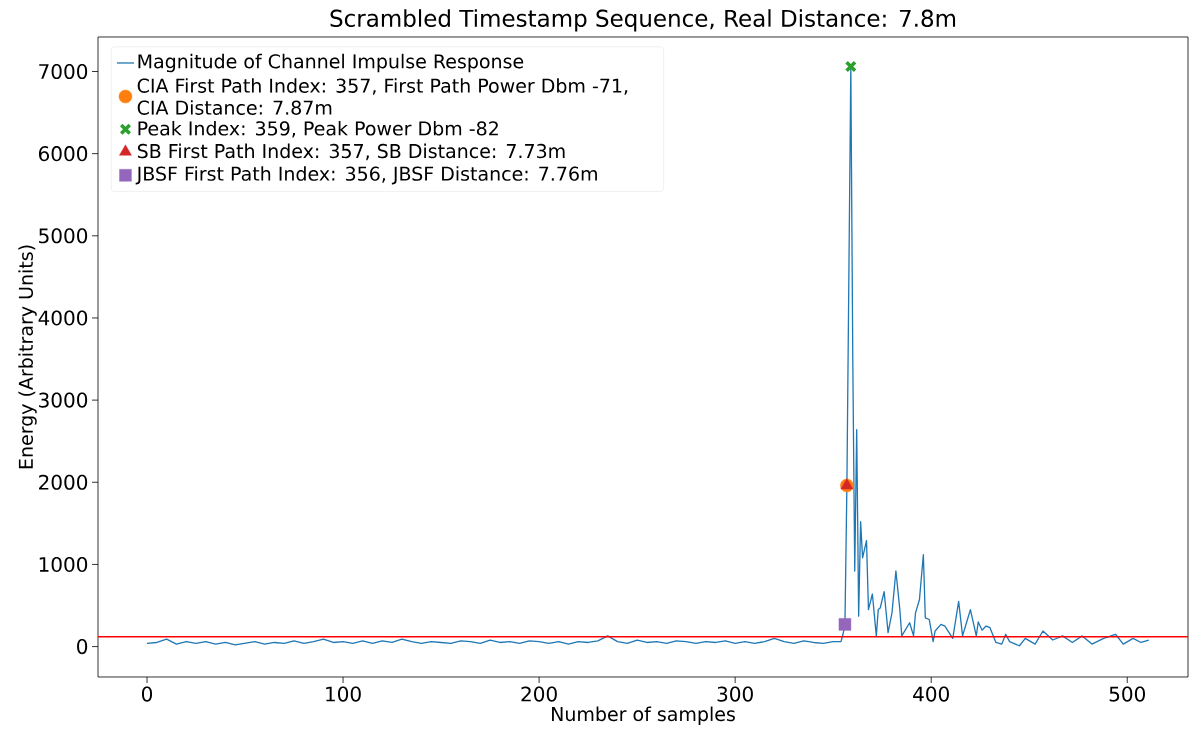  I want to click on x-tick-label: 0, so click(147, 694).